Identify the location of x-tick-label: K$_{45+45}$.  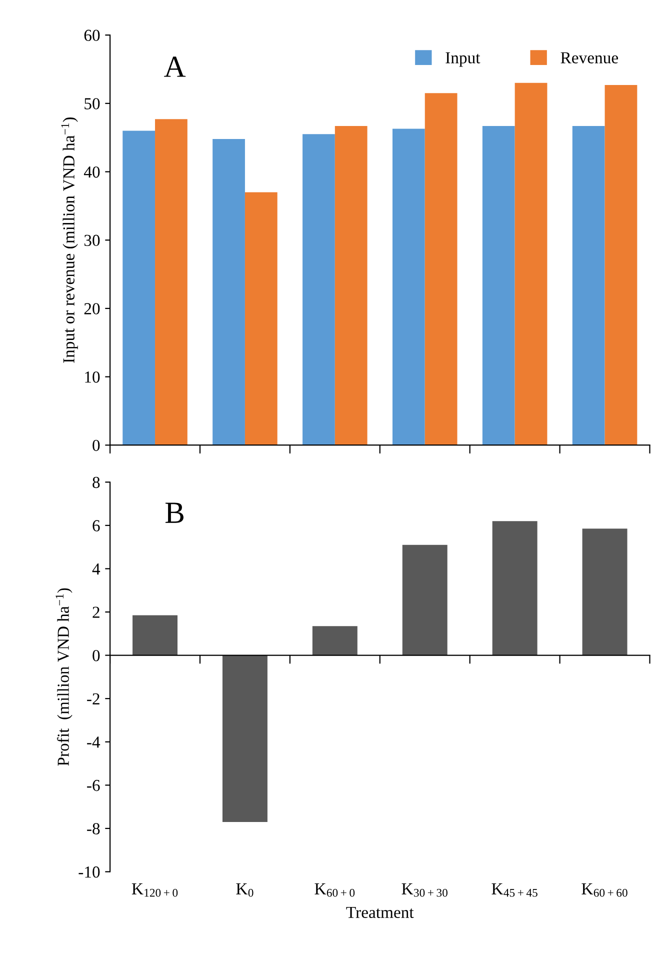
(515, 890).